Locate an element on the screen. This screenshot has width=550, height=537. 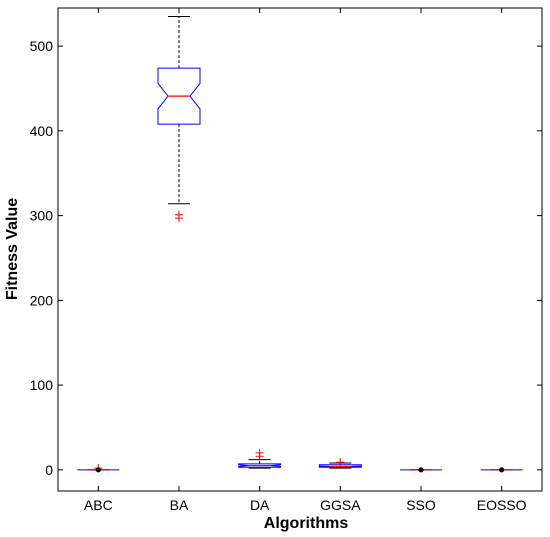
y-tick-label: 300 is located at coordinates (42, 216).